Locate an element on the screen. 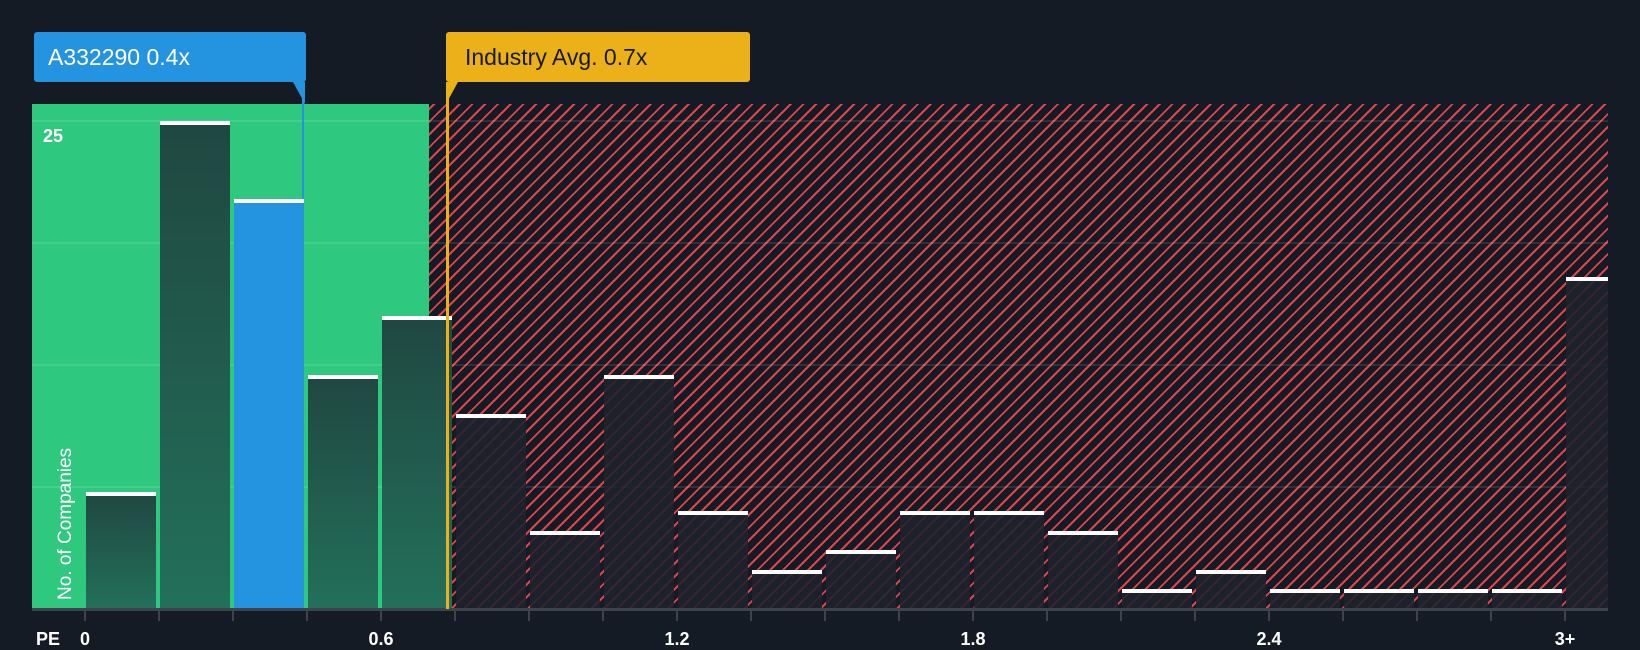 This screenshot has width=1640, height=650. x-tick-label: 1.8 is located at coordinates (973, 639).